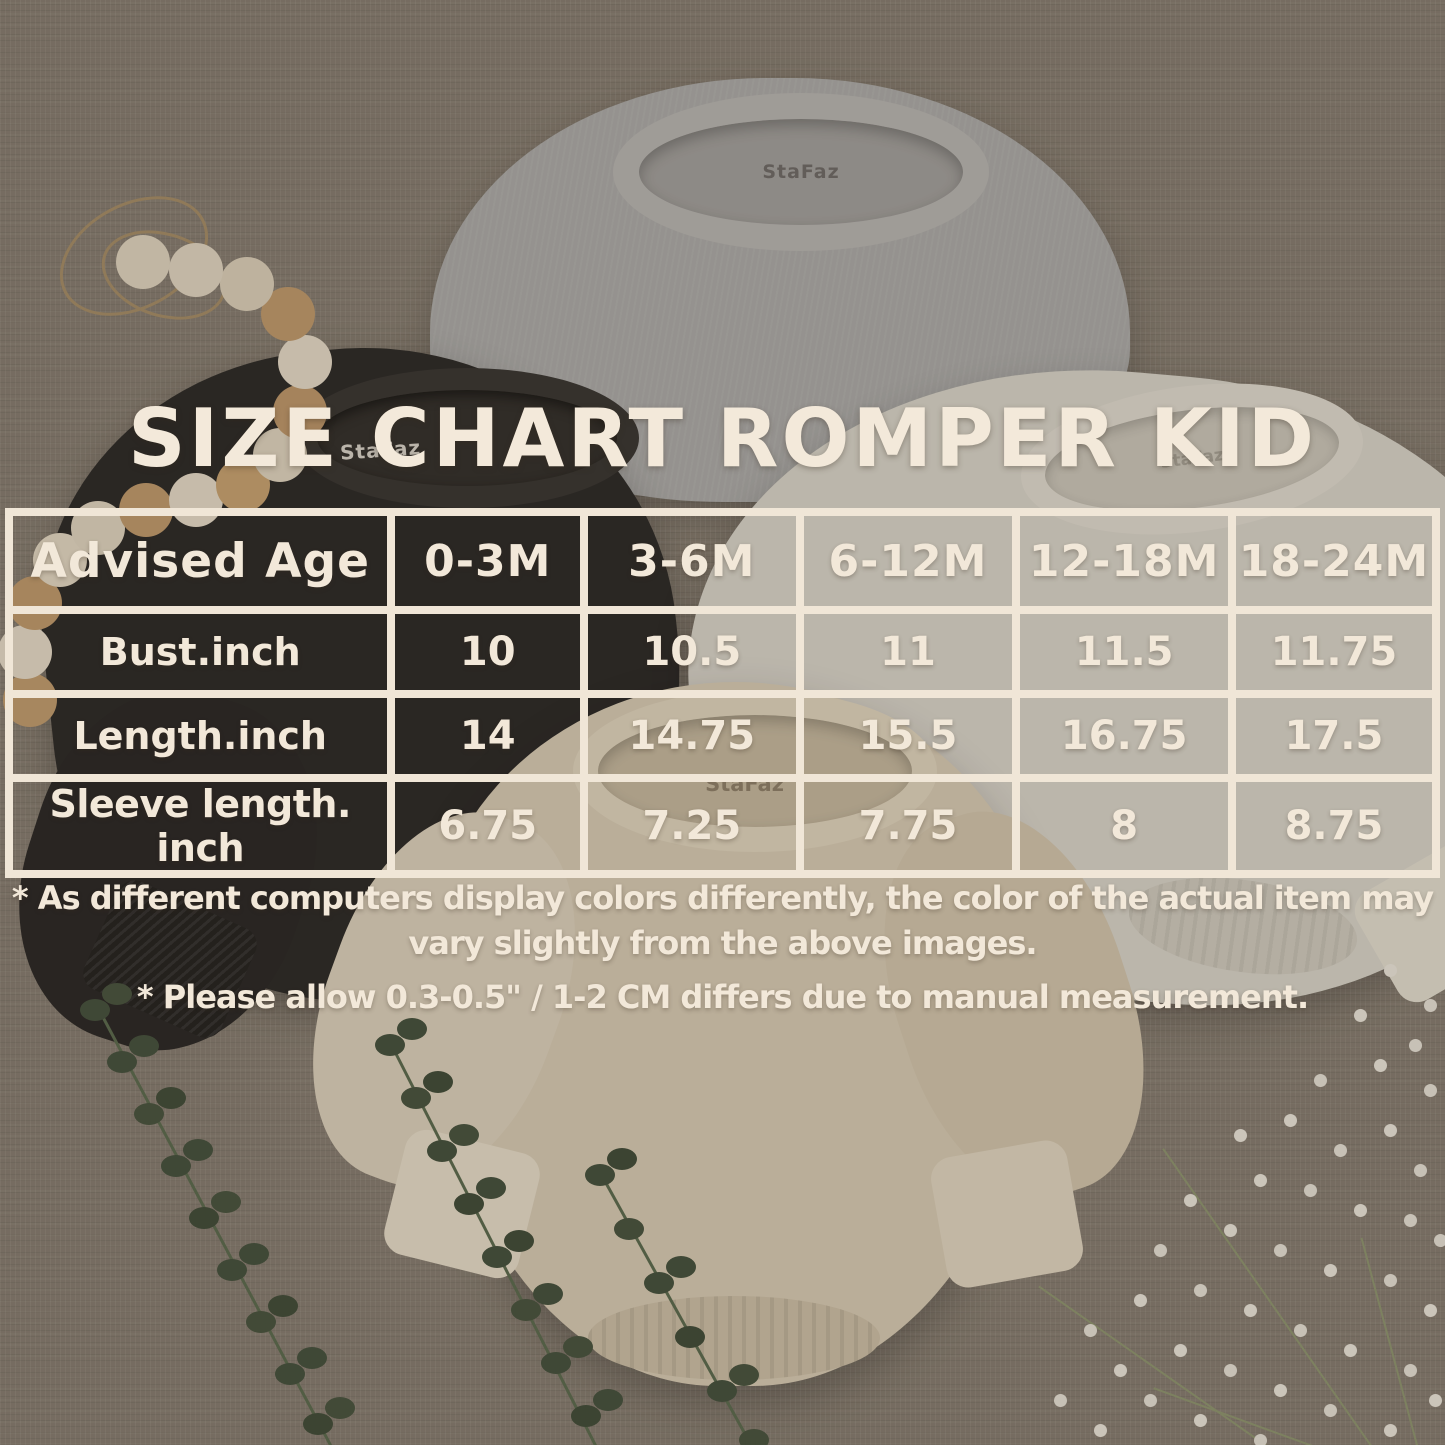 The width and height of the screenshot is (1445, 1445). What do you see at coordinates (1334, 736) in the screenshot?
I see `table-cell: 17.5` at bounding box center [1334, 736].